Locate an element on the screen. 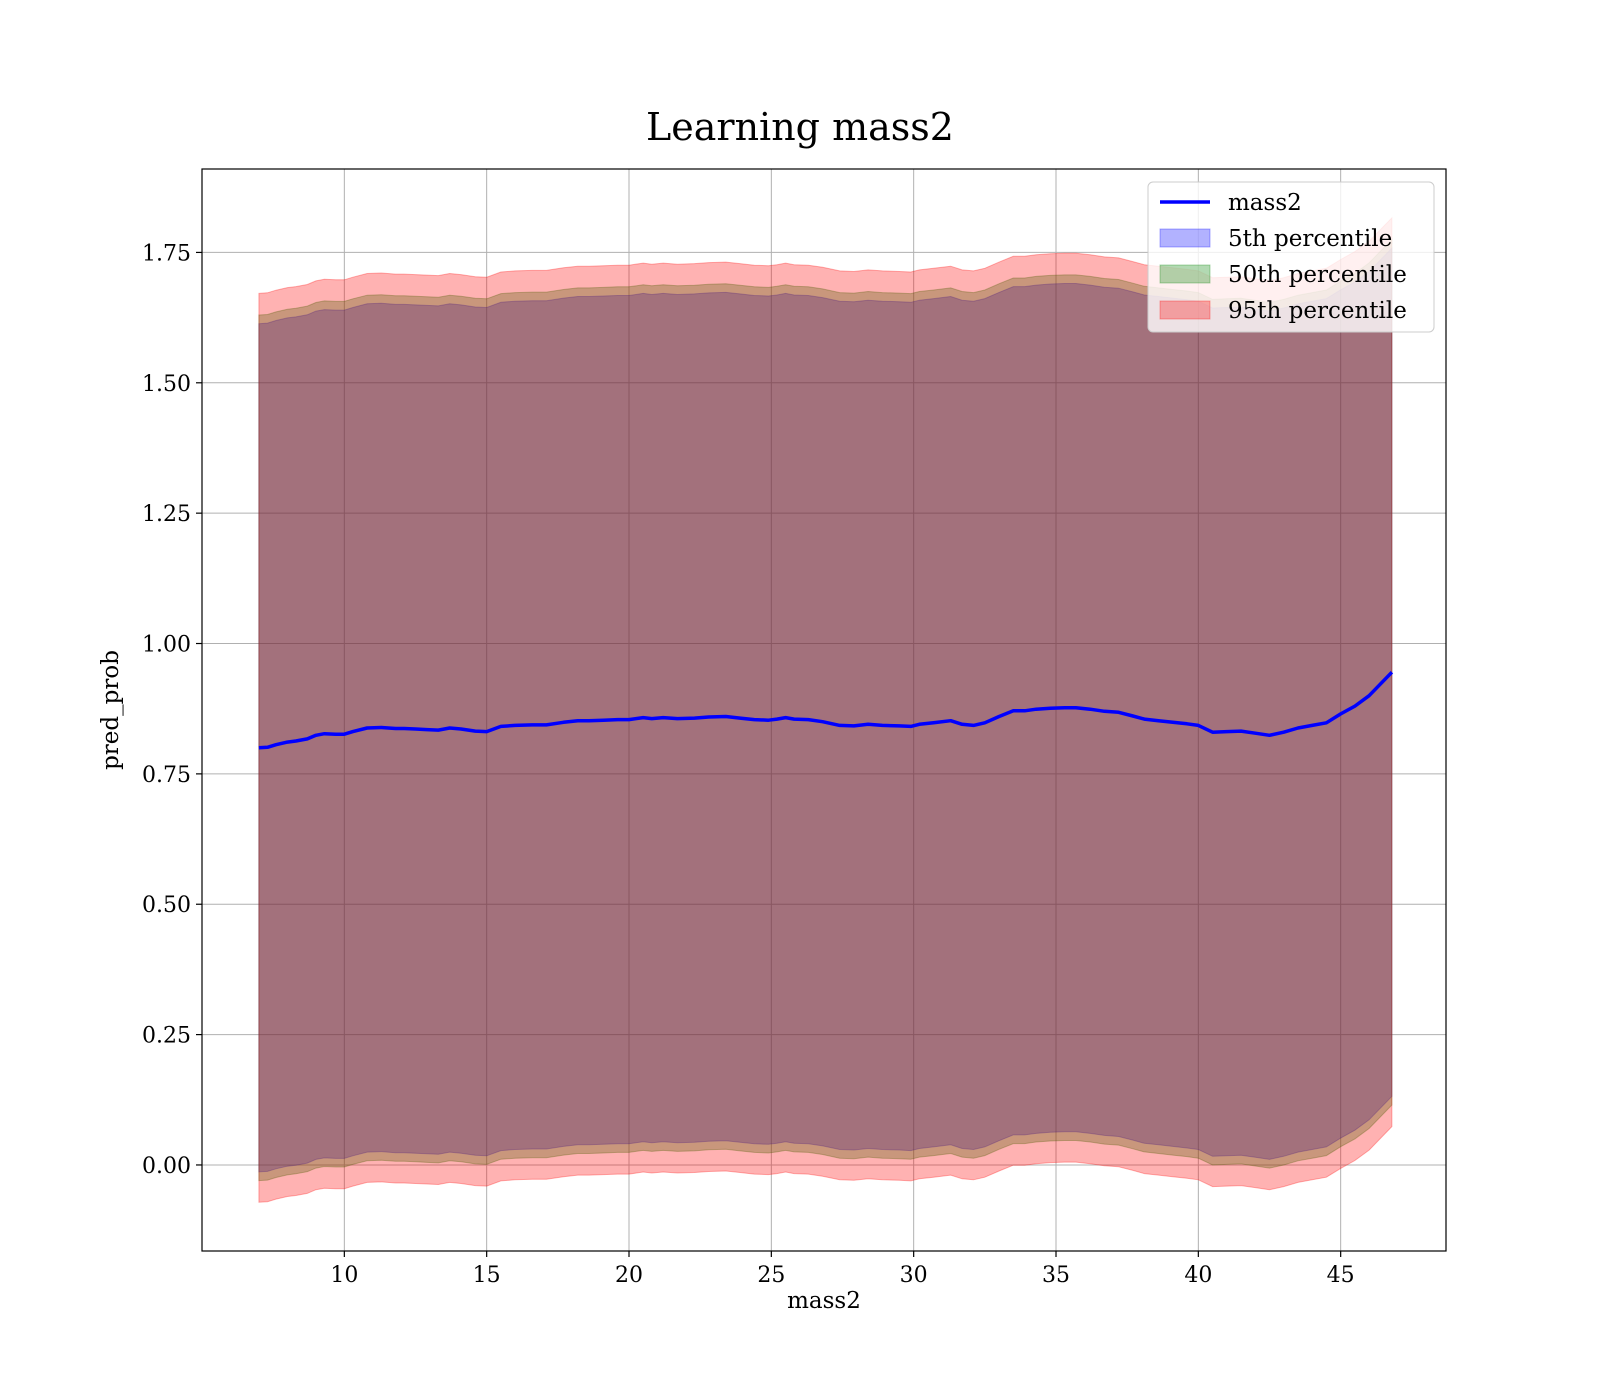 This screenshot has height=1400, width=1600. legend-box is located at coordinates (1291, 257).